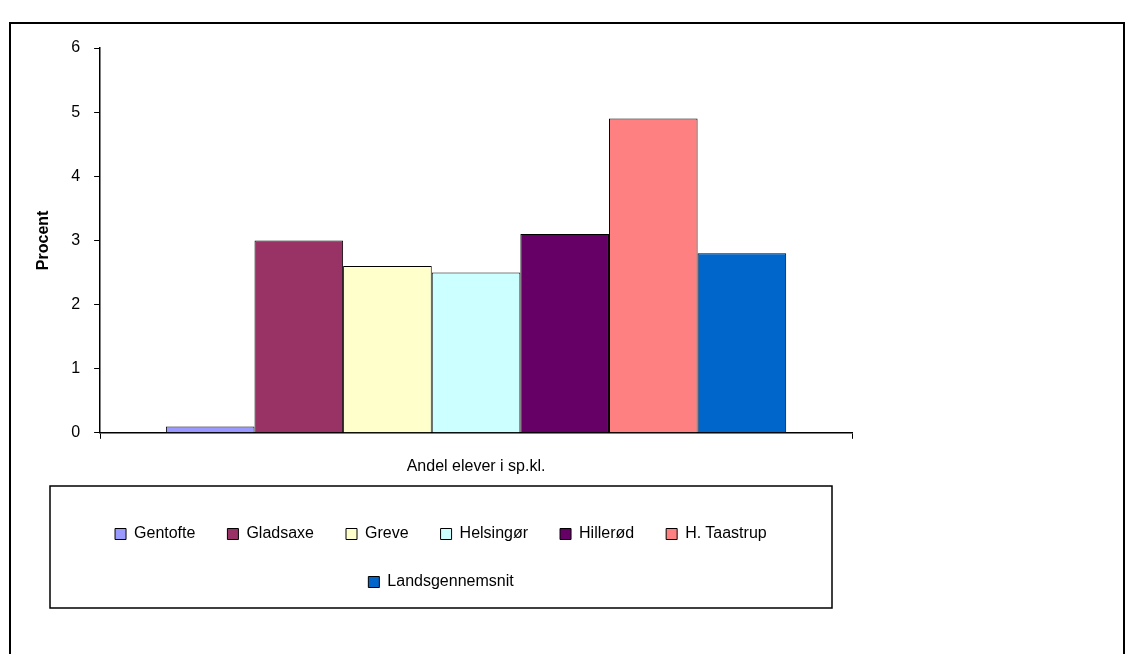 Image resolution: width=1128 pixels, height=654 pixels. I want to click on y-tick-label: 5, so click(76, 111).